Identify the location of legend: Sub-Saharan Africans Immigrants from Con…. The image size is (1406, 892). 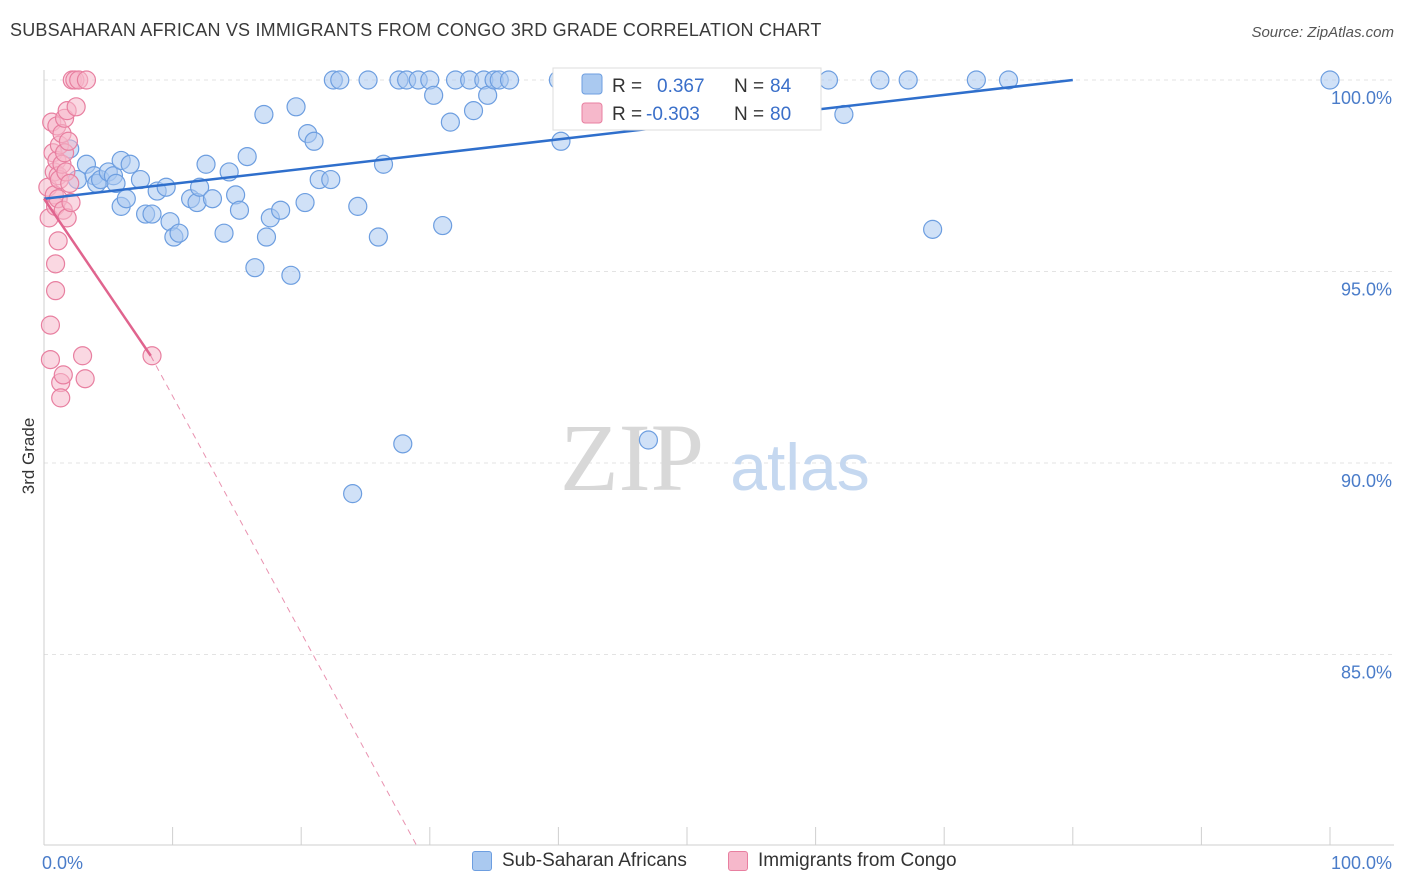
(703, 865).